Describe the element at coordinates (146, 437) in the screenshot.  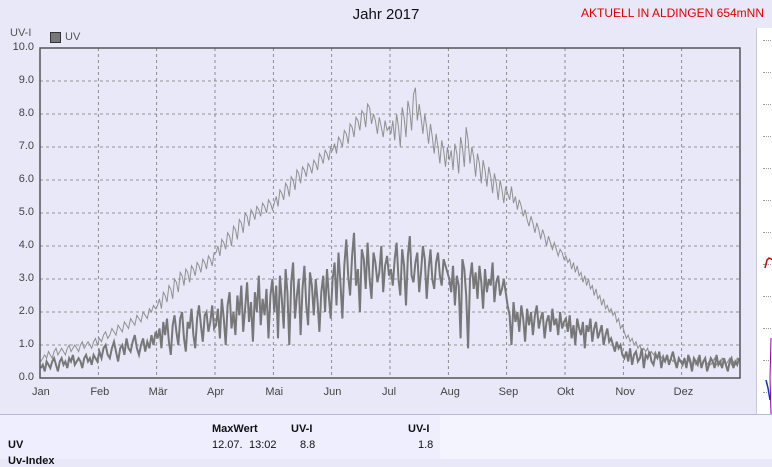
I see `table-spacer-cell` at that location.